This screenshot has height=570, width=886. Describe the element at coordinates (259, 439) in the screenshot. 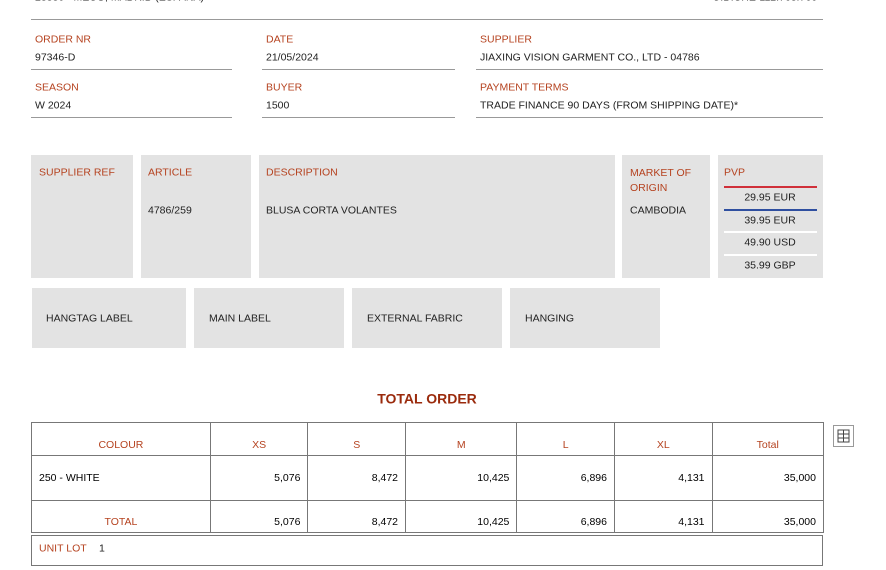

I see `cell: XS` at that location.